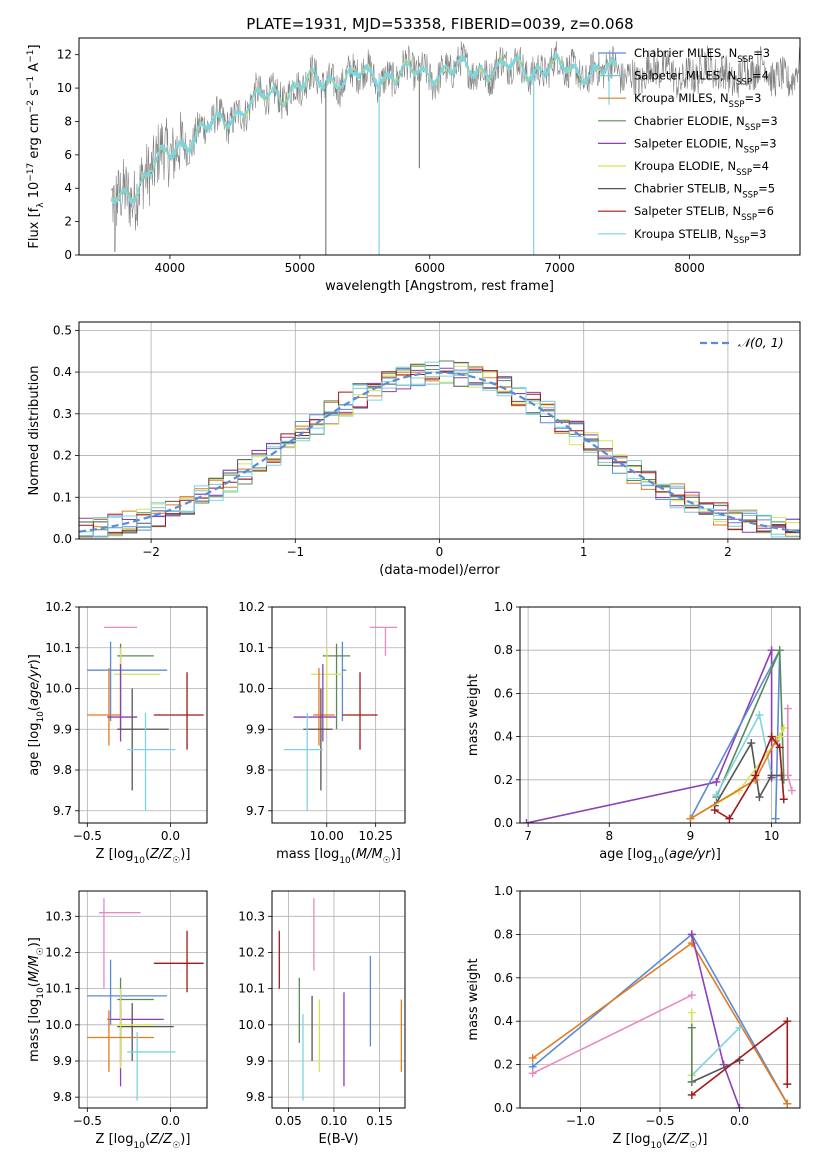 The width and height of the screenshot is (819, 1170). Describe the element at coordinates (701, 78) in the screenshot. I see `legend-label: Salpeter MILES, NSSP=4` at that location.